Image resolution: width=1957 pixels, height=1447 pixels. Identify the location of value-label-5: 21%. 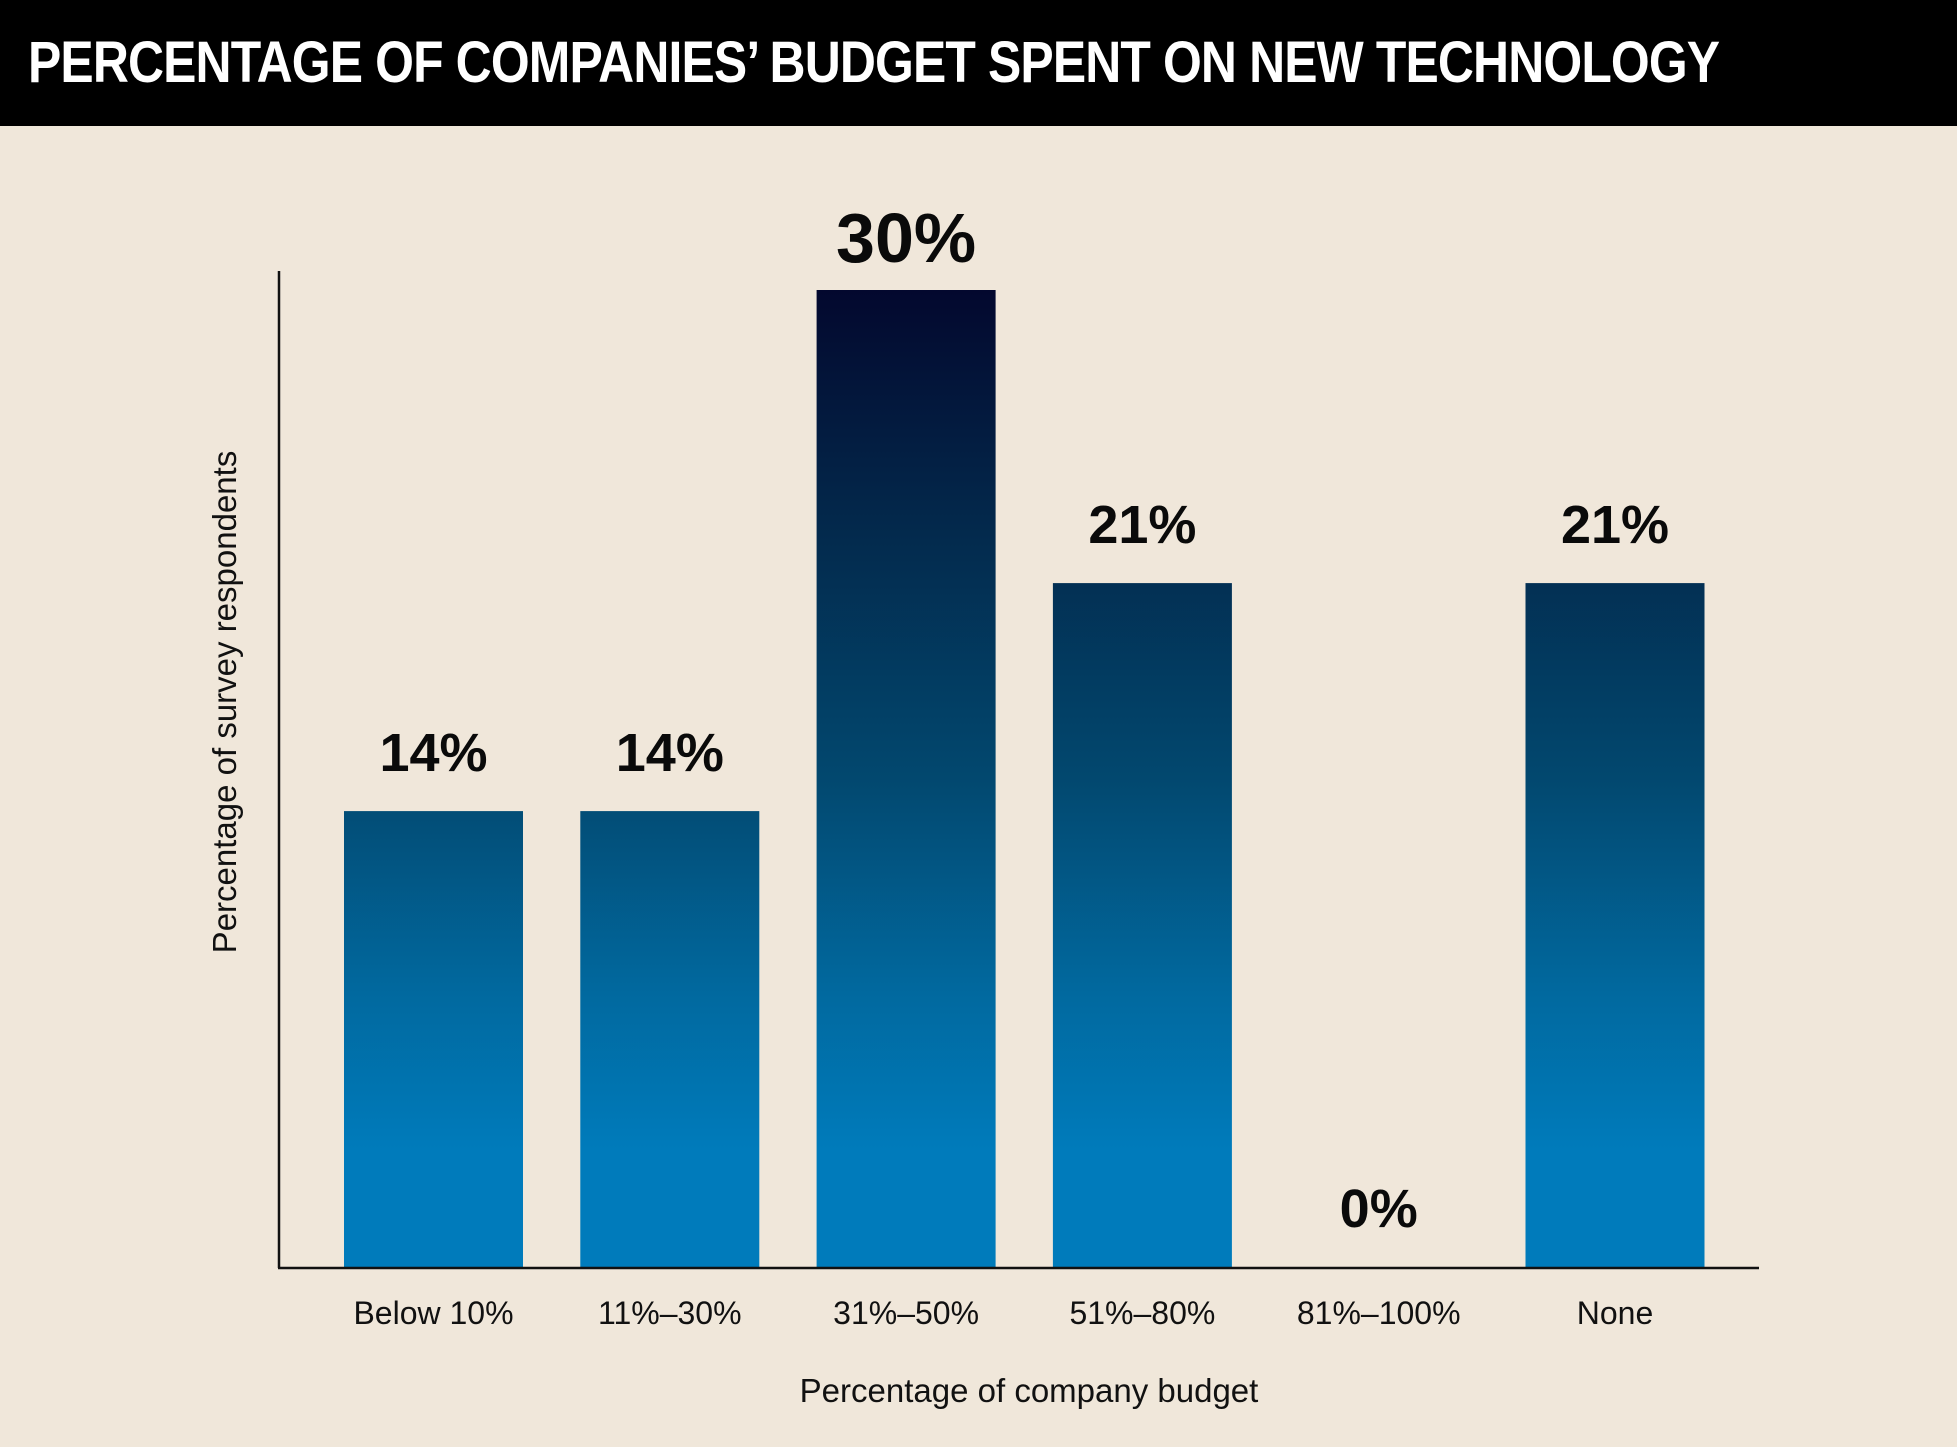
(1615, 525).